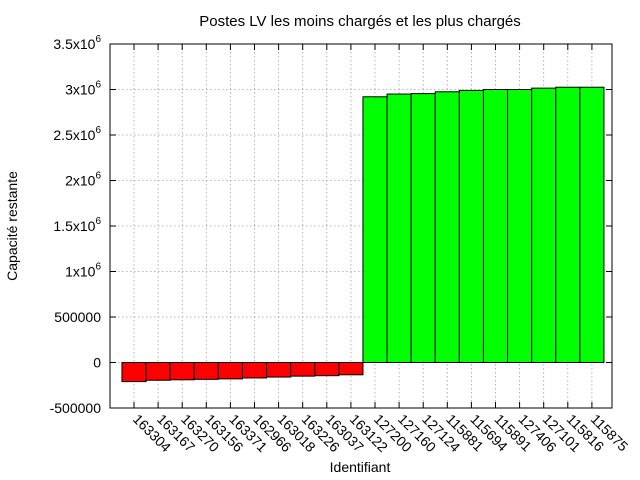 The height and width of the screenshot is (480, 640). Describe the element at coordinates (80, 90) in the screenshot. I see `y-tick-mantissa: 3x10` at that location.